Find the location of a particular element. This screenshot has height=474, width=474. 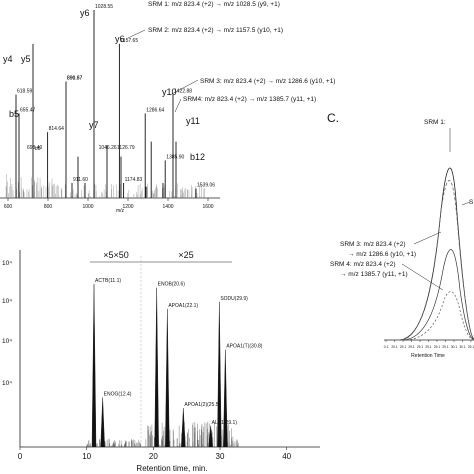

spectrum-peak-label: 890.37 is located at coordinates (75, 78).